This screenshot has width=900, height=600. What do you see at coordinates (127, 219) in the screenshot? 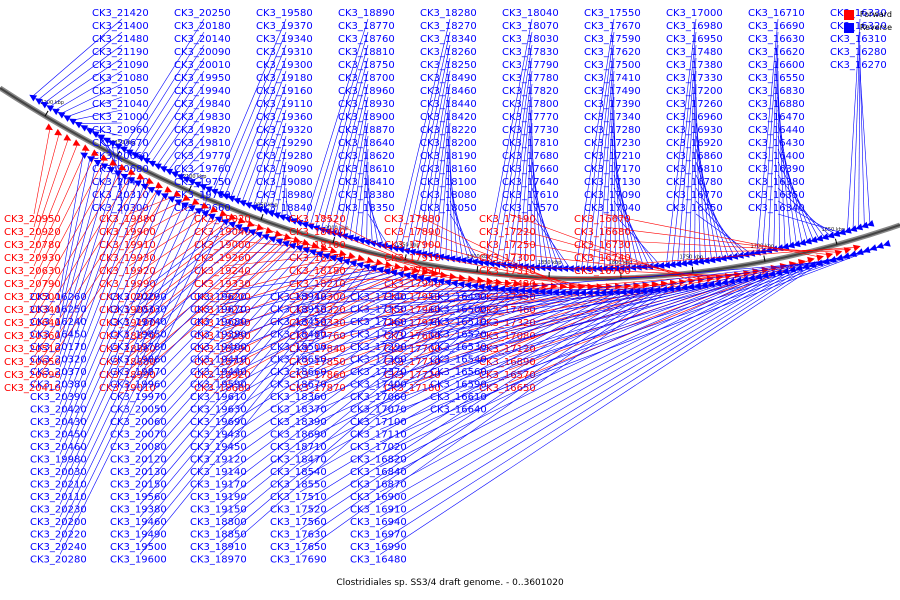
I see `gene-label: CK3_19880` at bounding box center [127, 219].